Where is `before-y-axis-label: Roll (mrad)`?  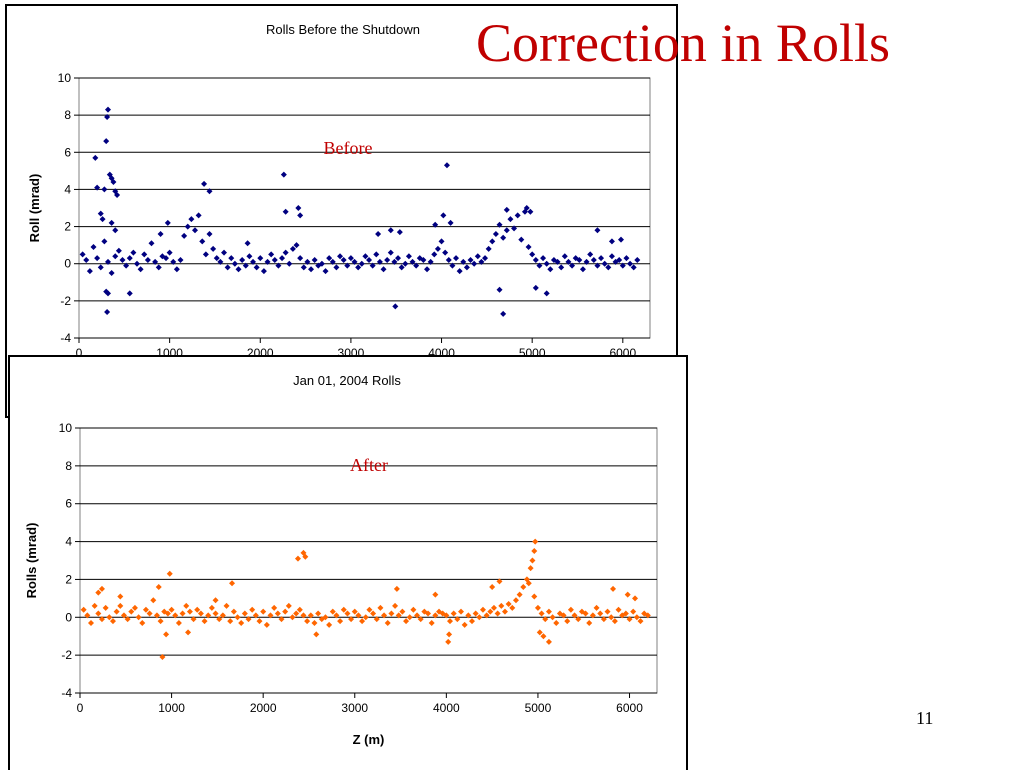
before-y-axis-label: Roll (mrad) is located at coordinates (34, 208).